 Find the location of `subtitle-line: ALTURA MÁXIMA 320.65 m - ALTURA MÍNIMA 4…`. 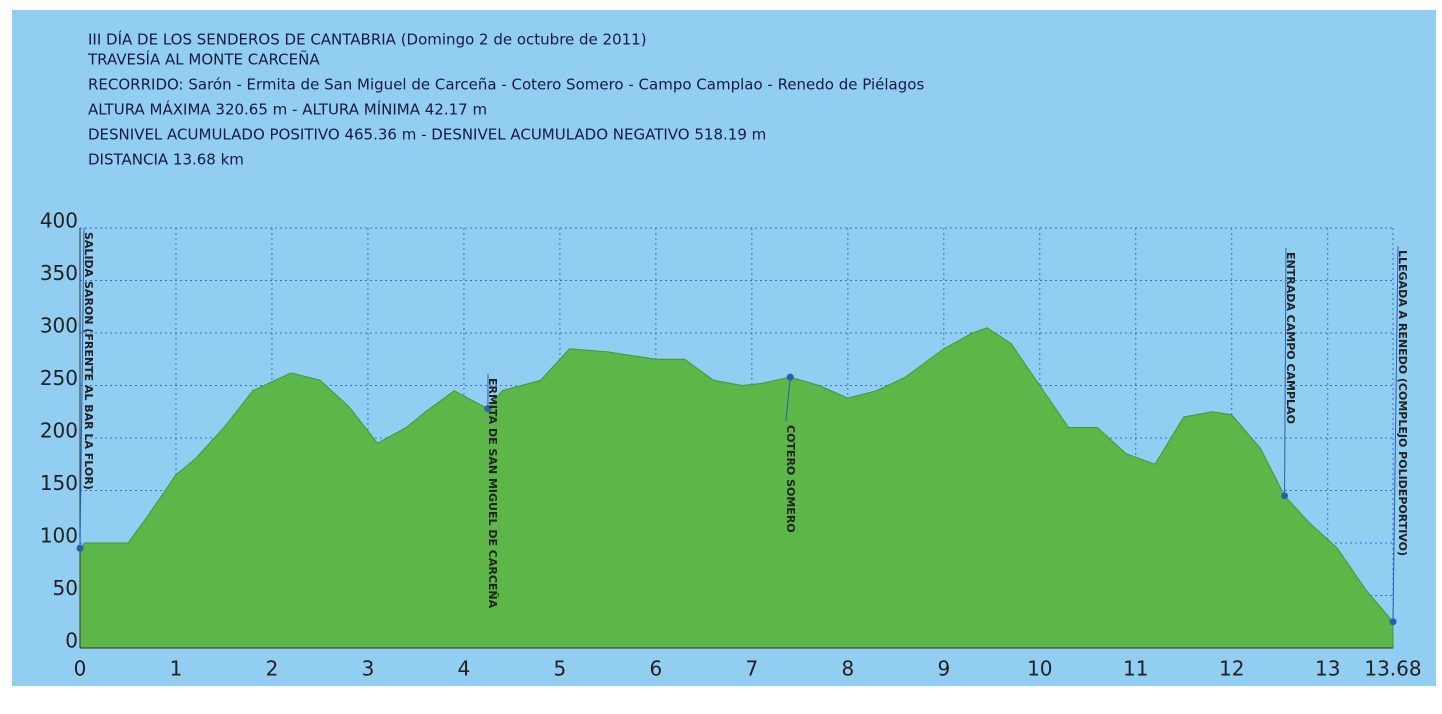

subtitle-line: ALTURA MÁXIMA 320.65 m - ALTURA MÍNIMA 4… is located at coordinates (287, 109).